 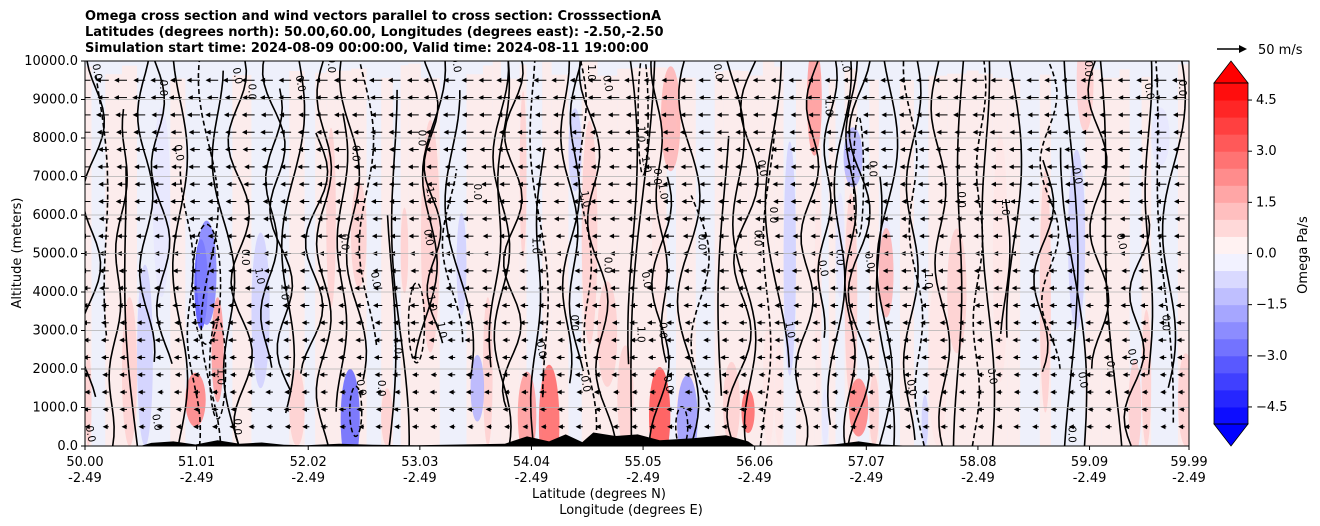 I want to click on colorbar-tick-label: 4.5, so click(x=1266, y=100).